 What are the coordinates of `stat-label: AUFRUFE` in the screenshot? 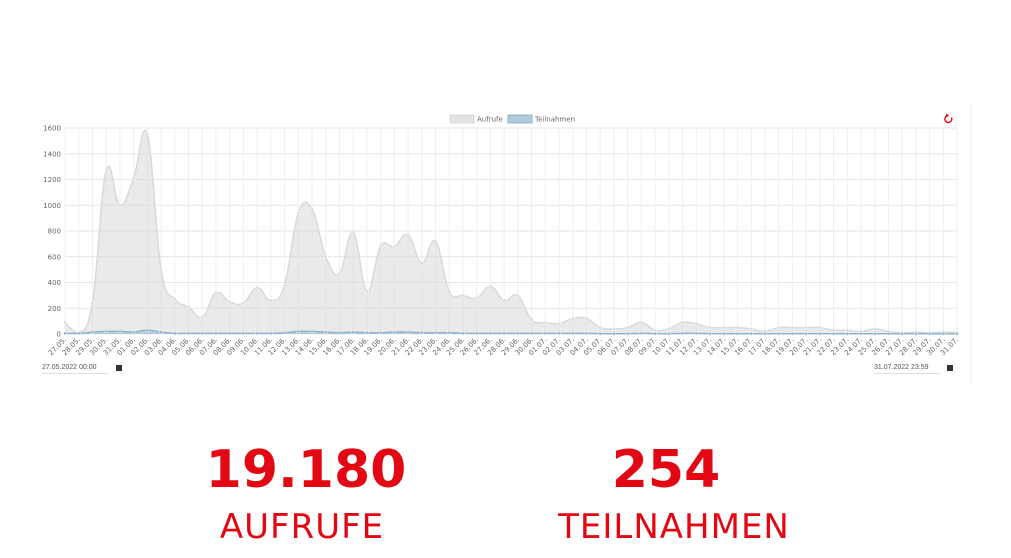 It's located at (302, 527).